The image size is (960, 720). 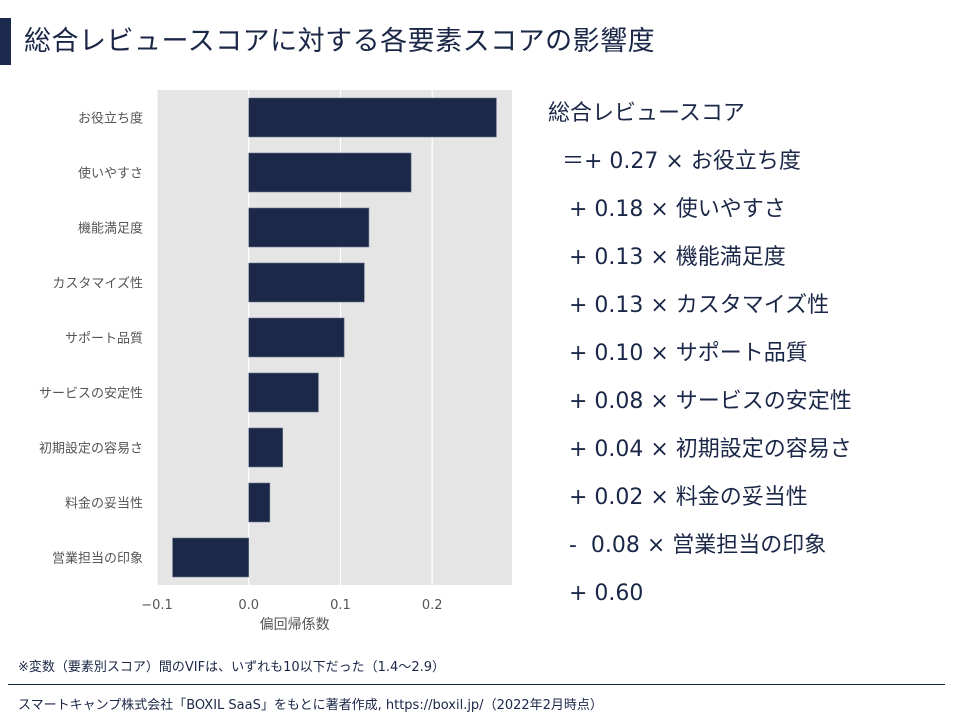 I want to click on x-axis-label: 偏回帰係数, so click(x=295, y=624).